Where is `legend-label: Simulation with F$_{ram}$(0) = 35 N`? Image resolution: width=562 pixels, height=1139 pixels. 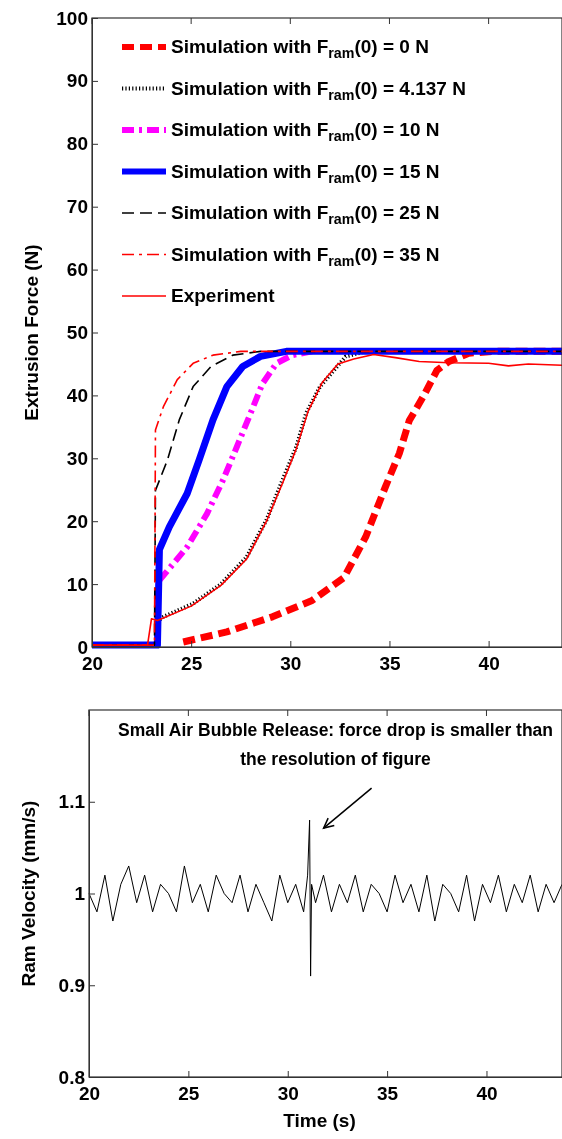
legend-label: Simulation with F$_{ram}$(0) = 35 N is located at coordinates (305, 256).